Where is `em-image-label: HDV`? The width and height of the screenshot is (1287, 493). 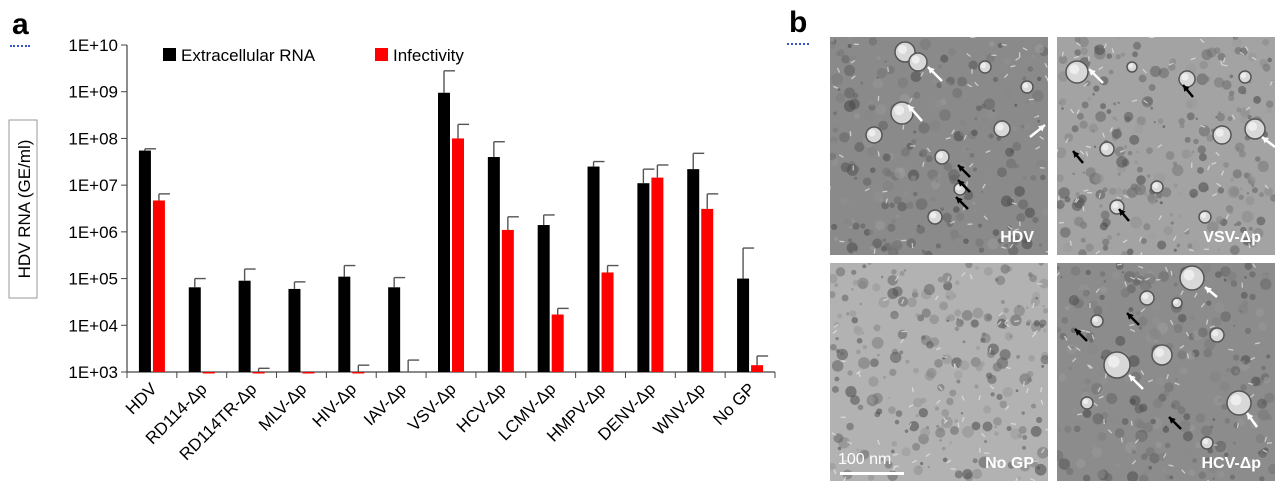 em-image-label: HDV is located at coordinates (1017, 237).